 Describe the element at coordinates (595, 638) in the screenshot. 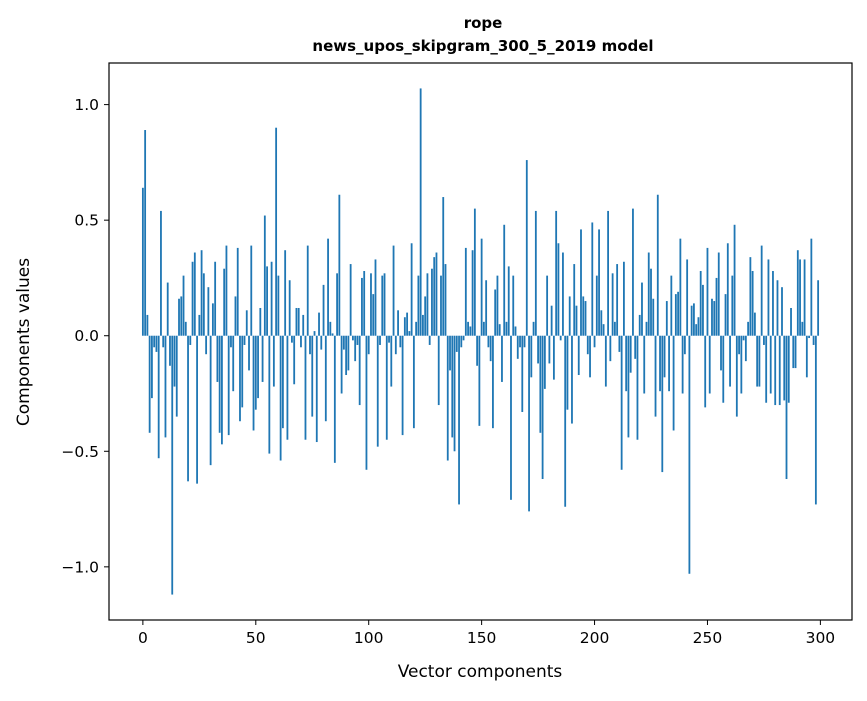

I see `x-tick-label: 200` at that location.